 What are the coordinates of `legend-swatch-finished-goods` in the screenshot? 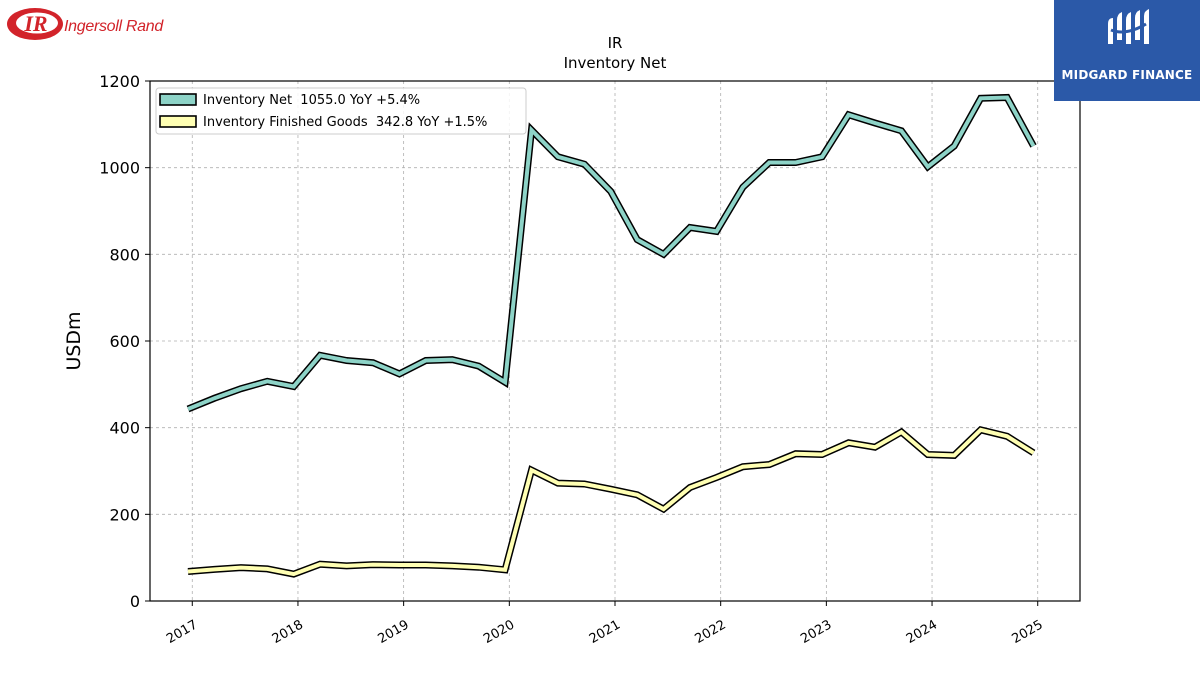 It's located at (178, 121).